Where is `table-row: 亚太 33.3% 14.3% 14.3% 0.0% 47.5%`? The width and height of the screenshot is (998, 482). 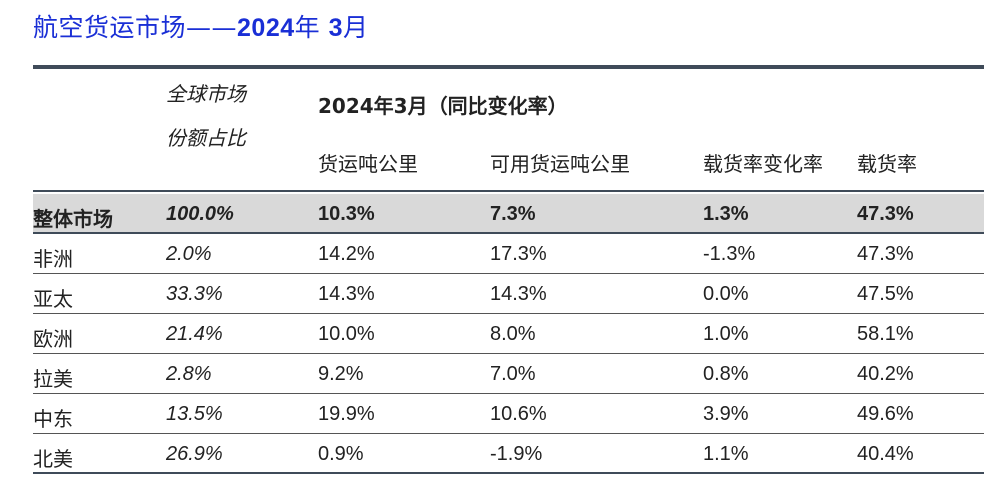
table-row: 亚太 33.3% 14.3% 14.3% 0.0% 47.5% is located at coordinates (508, 294).